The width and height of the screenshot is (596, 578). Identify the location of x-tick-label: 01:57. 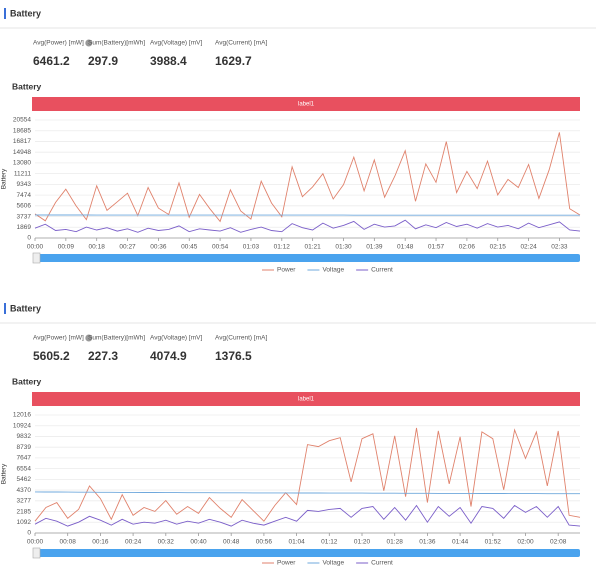
(436, 247).